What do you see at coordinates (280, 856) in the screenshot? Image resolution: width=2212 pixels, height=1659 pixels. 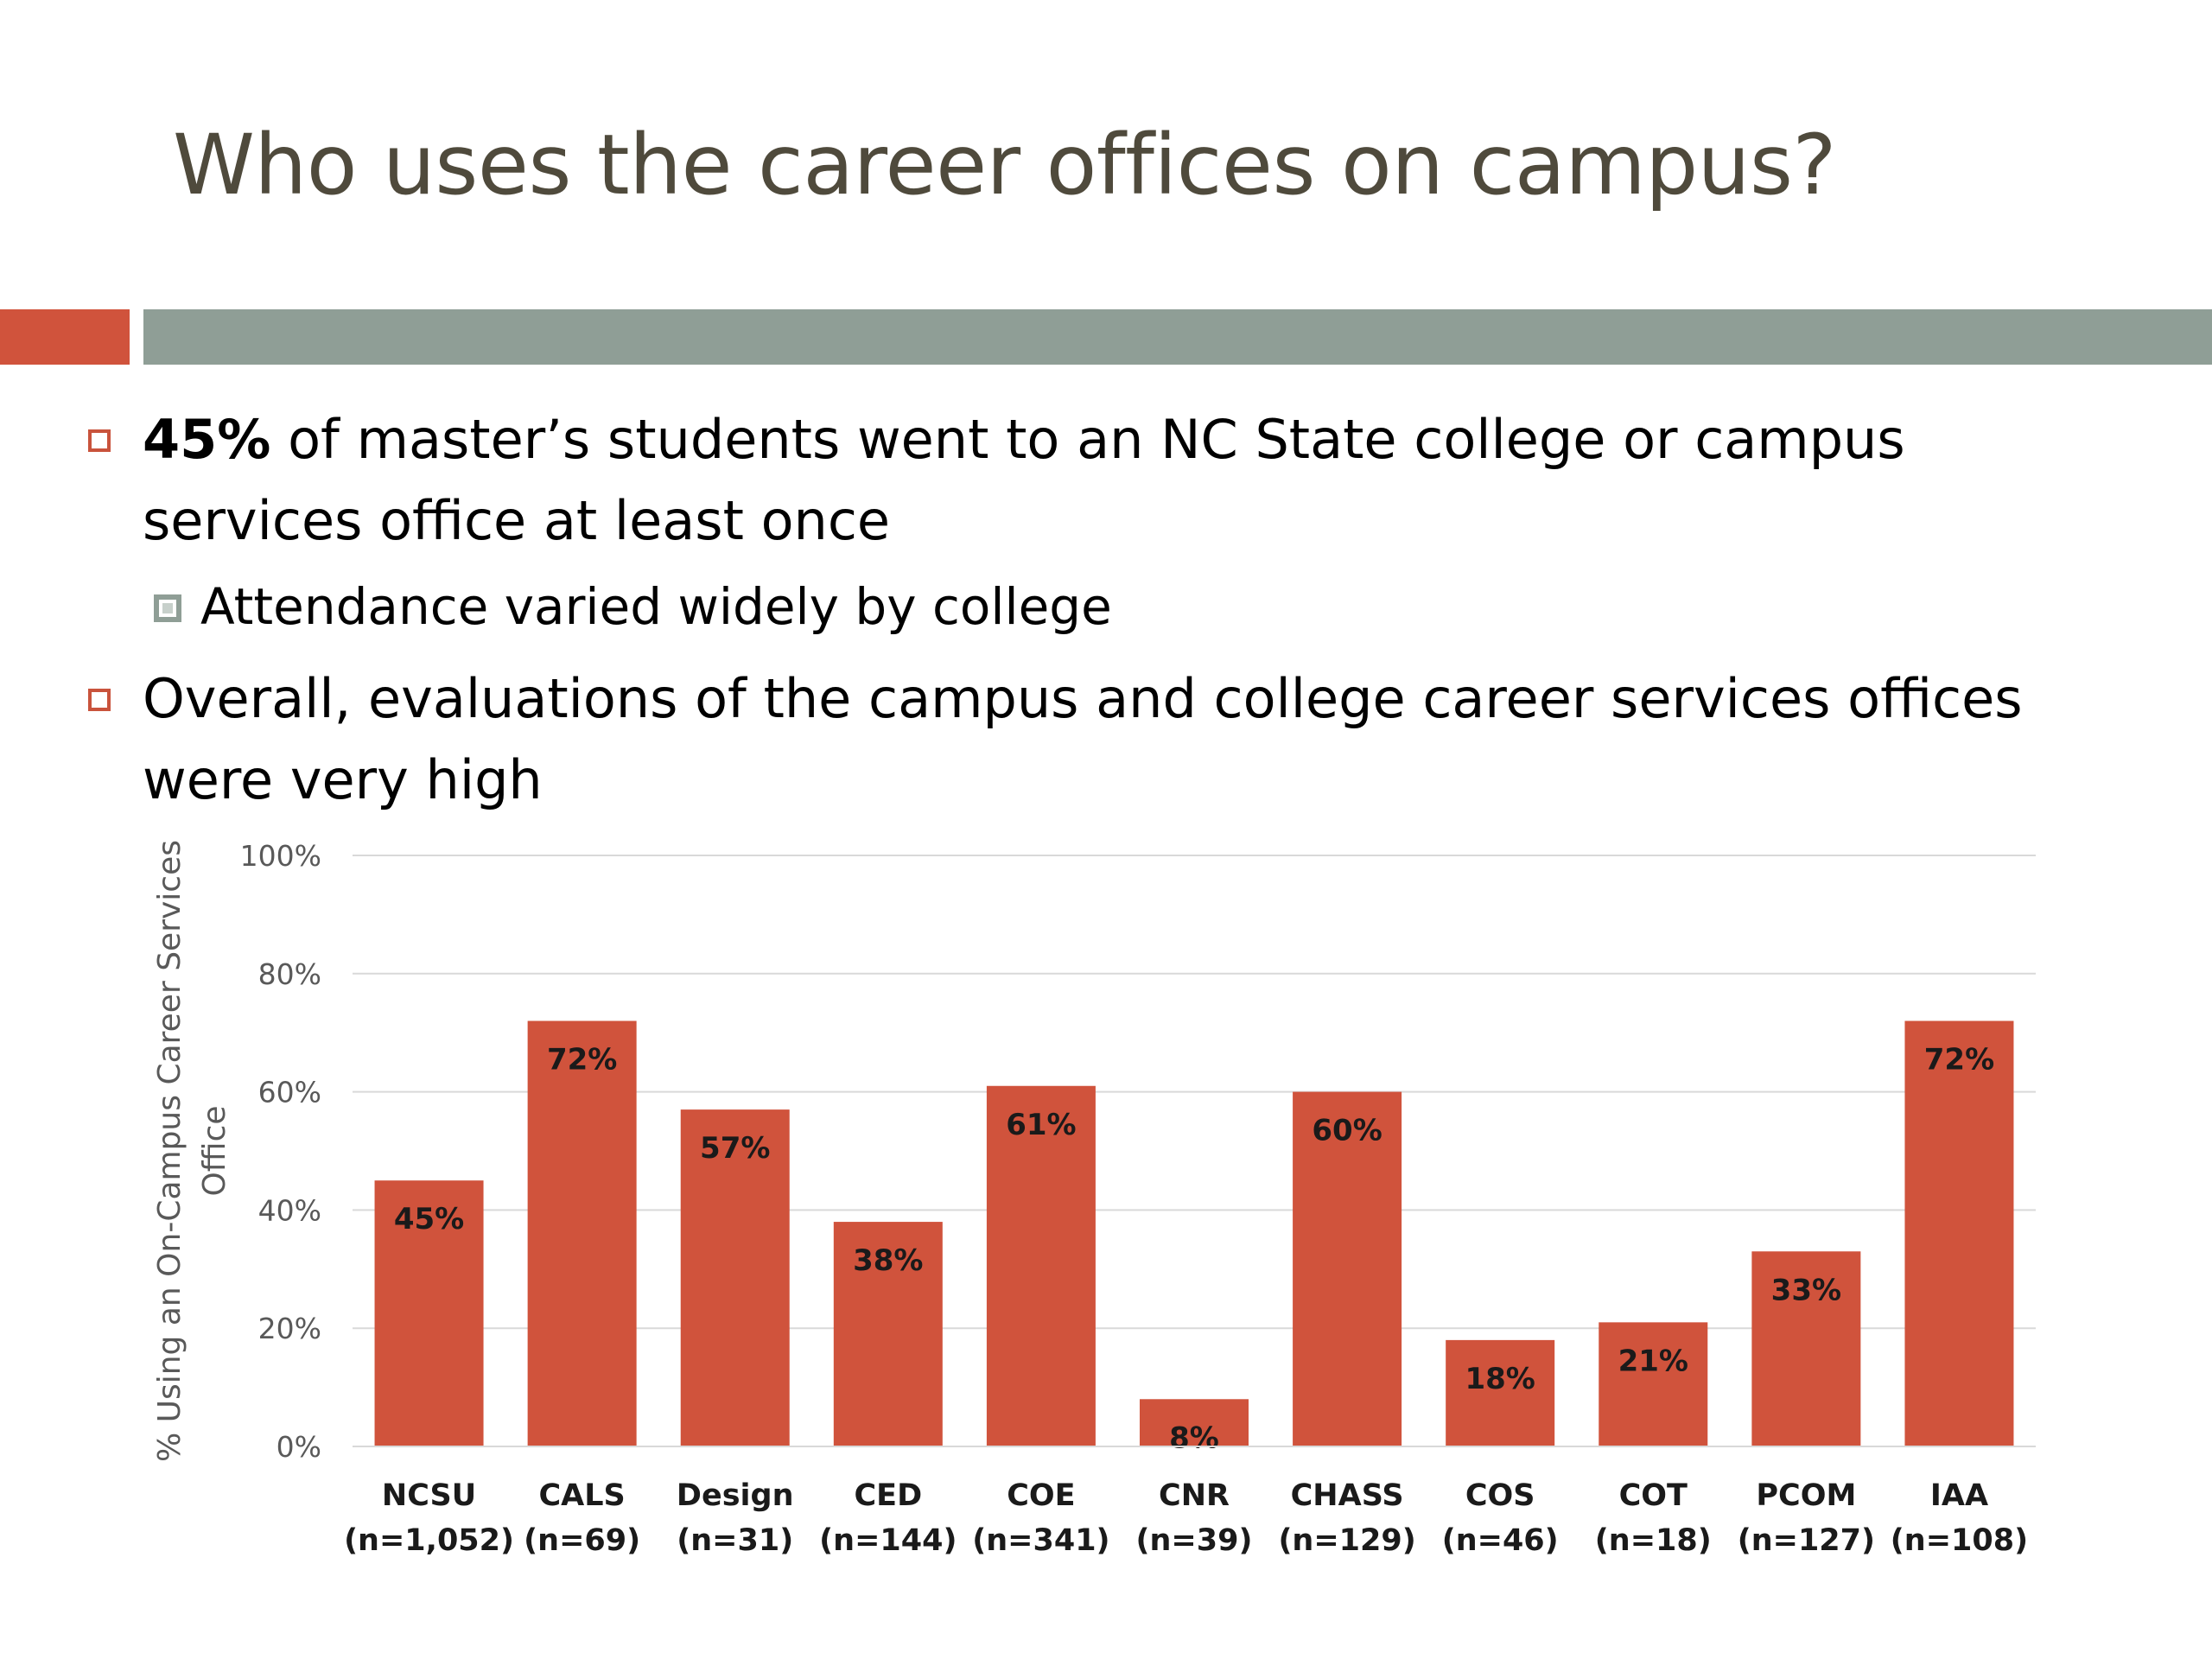 I see `y-tick-label: 100%` at bounding box center [280, 856].